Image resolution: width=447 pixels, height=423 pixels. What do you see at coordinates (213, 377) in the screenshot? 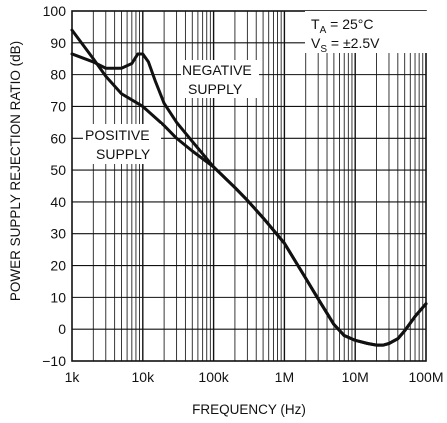
I see `x-tick-label: 100k` at bounding box center [213, 377].